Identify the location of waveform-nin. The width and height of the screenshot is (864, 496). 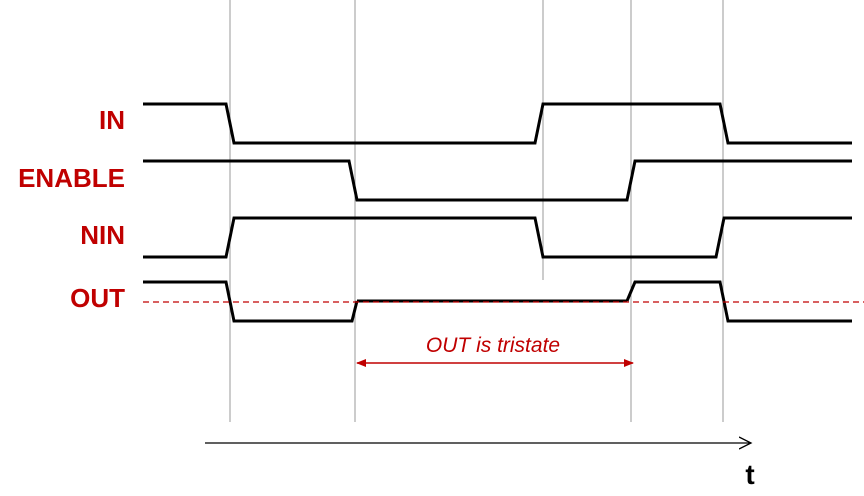
(497, 237).